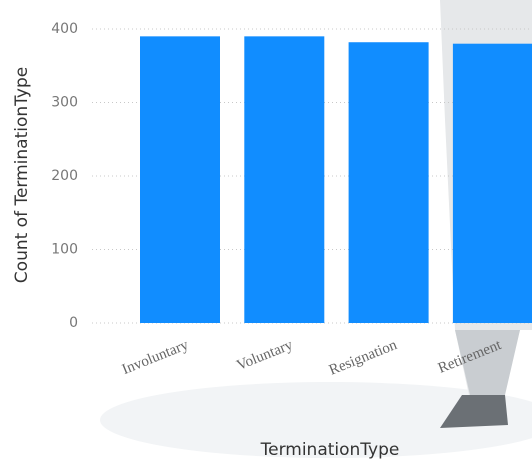  Describe the element at coordinates (64, 250) in the screenshot. I see `y-tick-label: 100` at that location.